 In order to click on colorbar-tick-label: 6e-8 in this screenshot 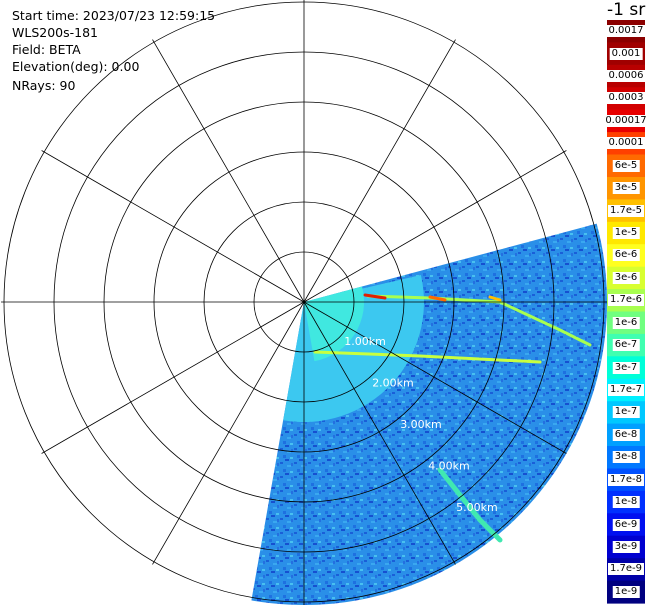, I will do `click(626, 434)`.